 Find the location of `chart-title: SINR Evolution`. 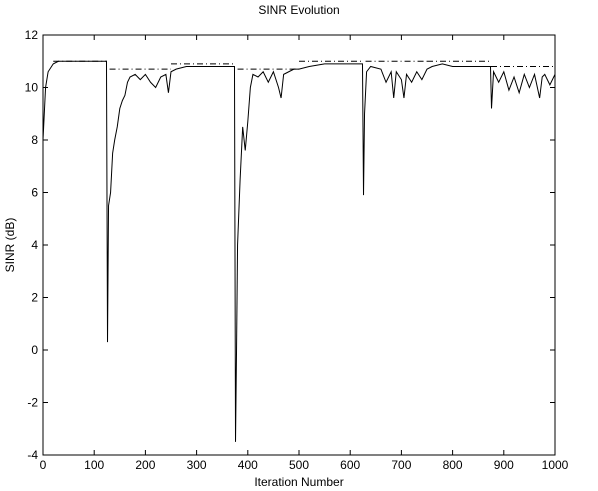

chart-title: SINR Evolution is located at coordinates (298, 10).